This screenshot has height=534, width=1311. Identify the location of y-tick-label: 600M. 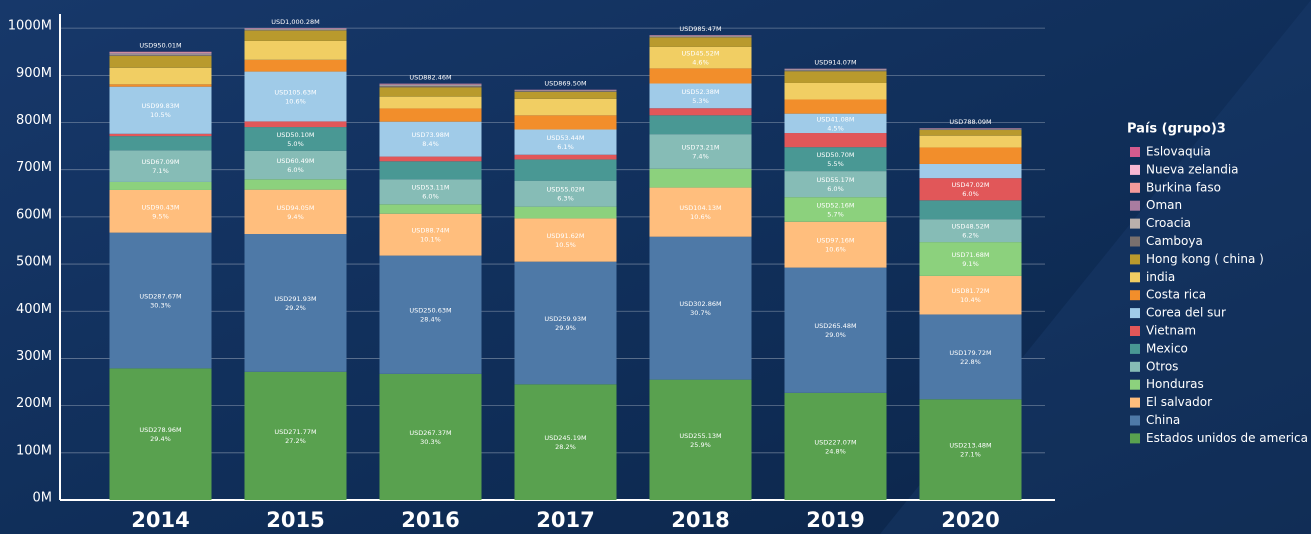
(34, 214).